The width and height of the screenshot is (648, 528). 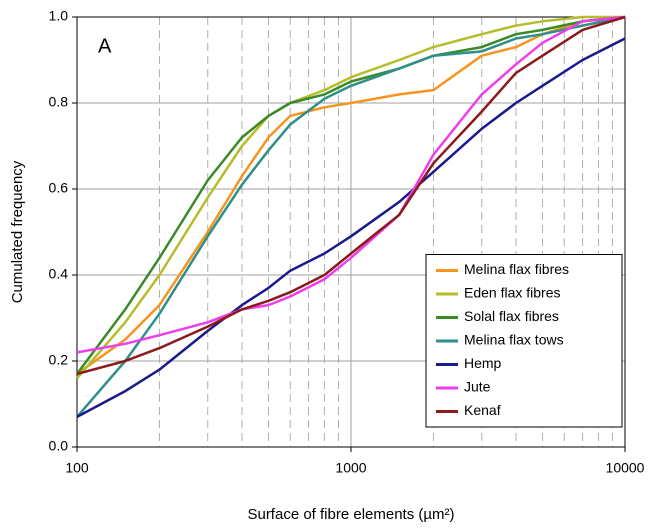 I want to click on legend-label: Melina flax tows, so click(x=514, y=340).